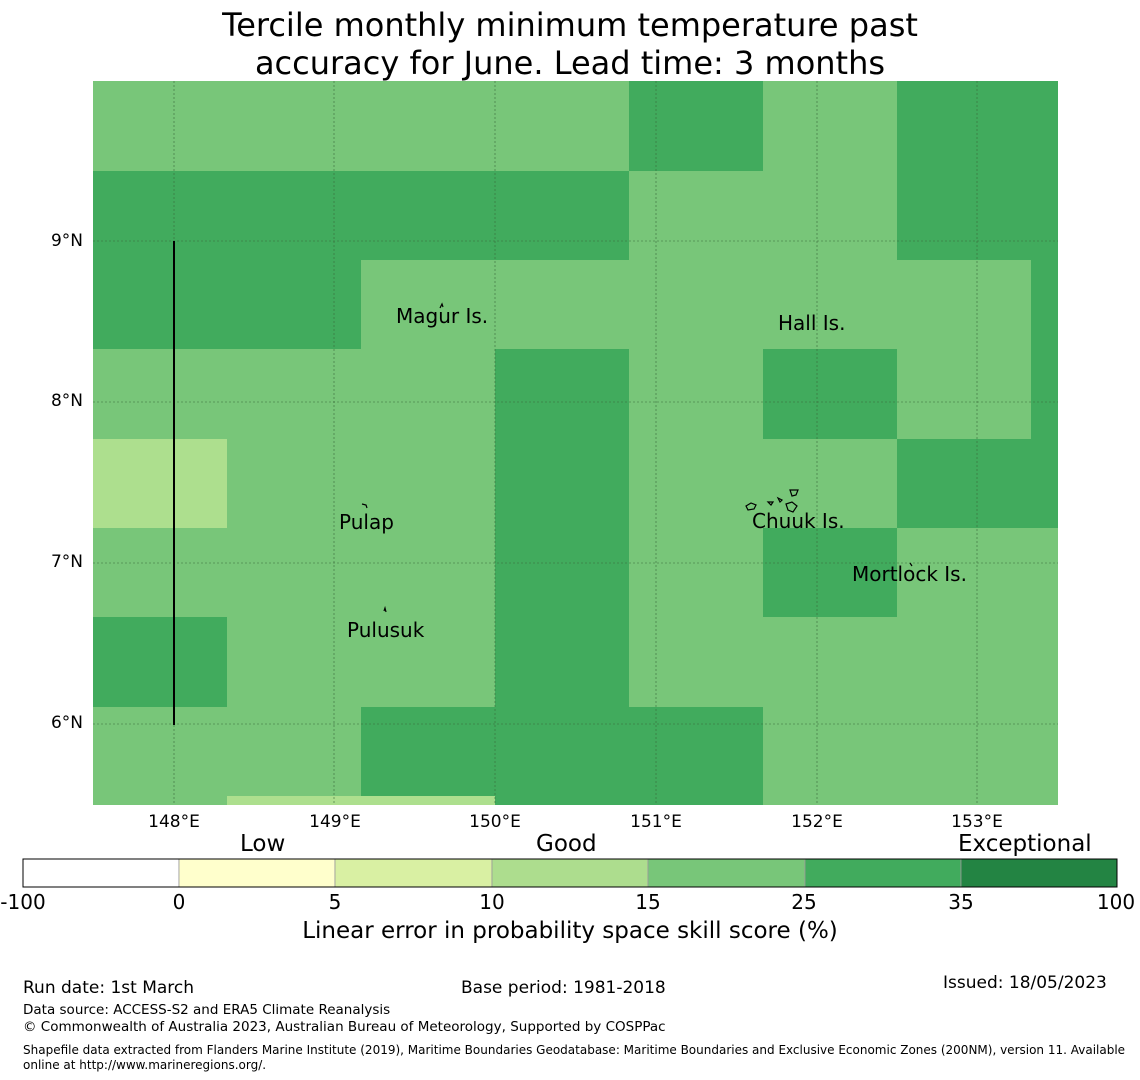 The width and height of the screenshot is (1140, 1080). I want to click on colorbar-tick-label: 35, so click(961, 902).